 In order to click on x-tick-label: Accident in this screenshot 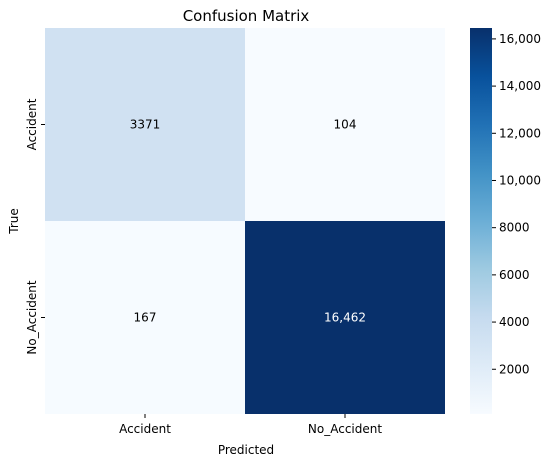, I will do `click(145, 429)`.